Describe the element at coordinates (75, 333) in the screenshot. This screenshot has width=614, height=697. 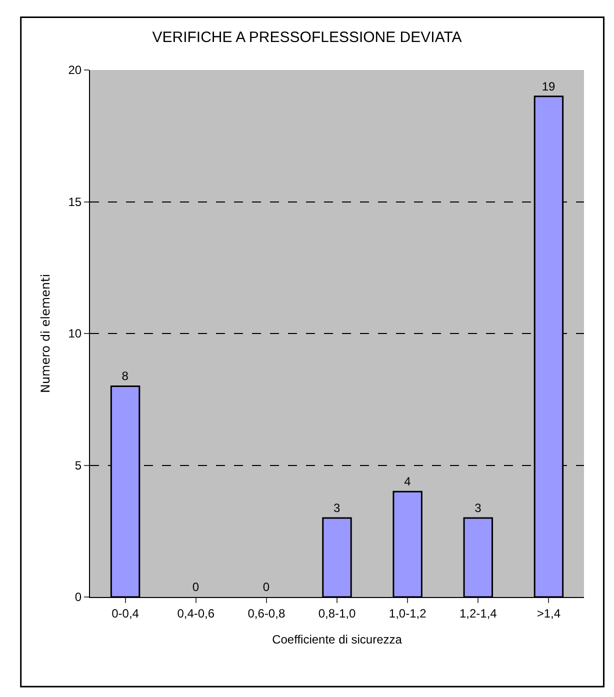
I see `y-tick-label: 10` at that location.